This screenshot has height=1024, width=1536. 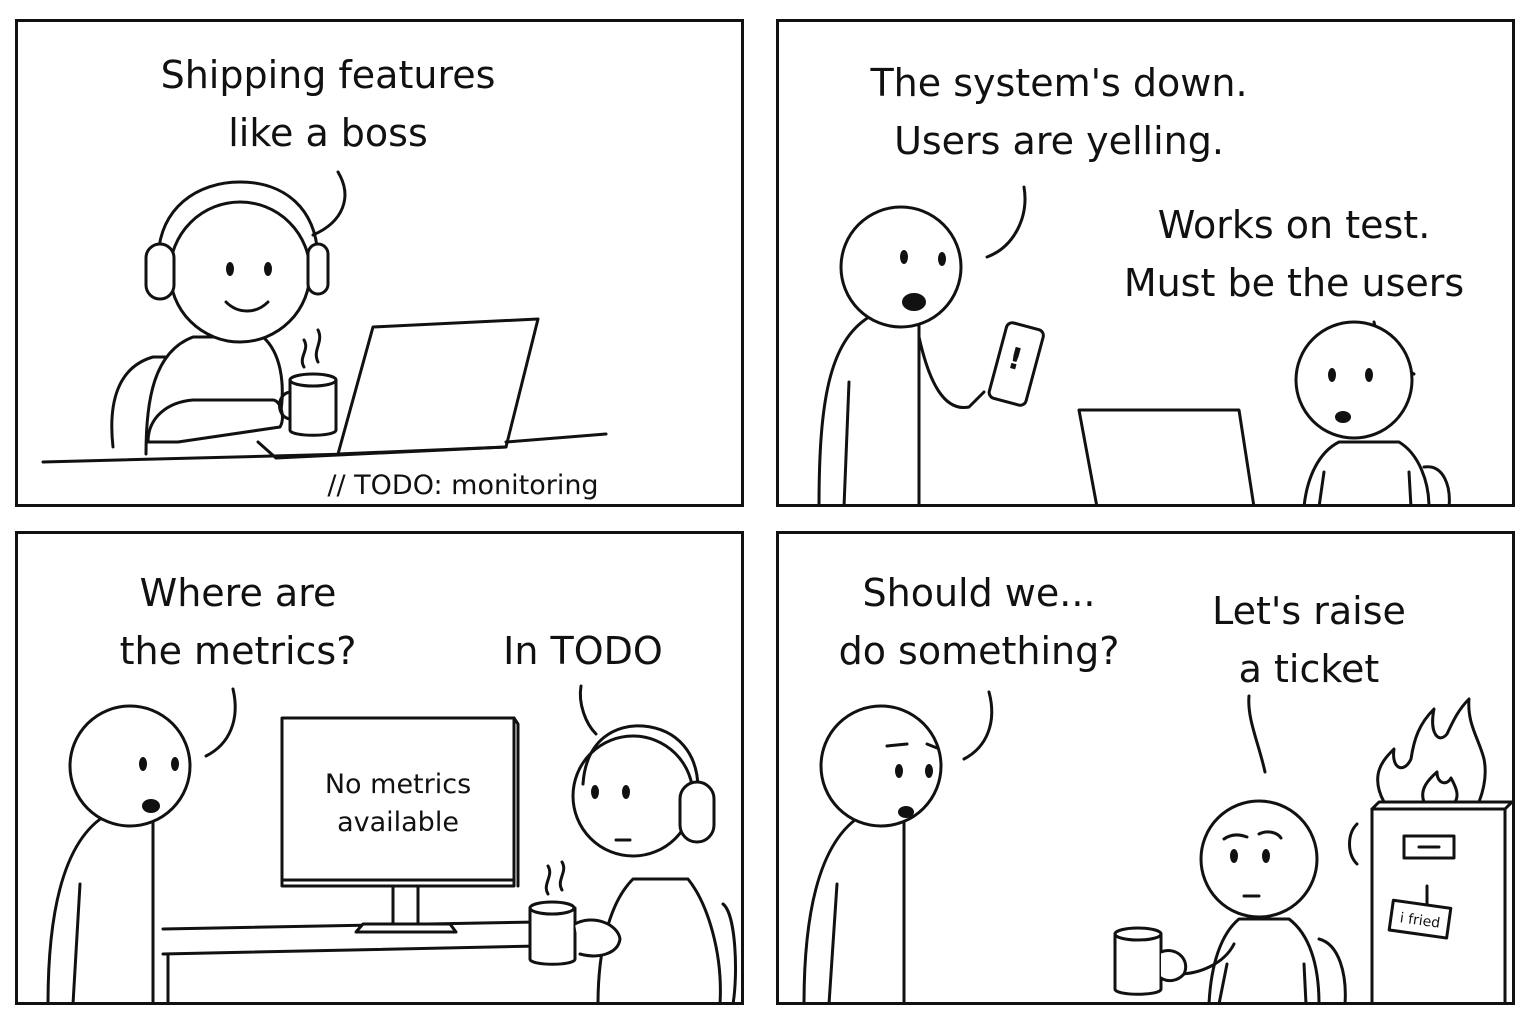 I want to click on monitor-screen, so click(x=398, y=802).